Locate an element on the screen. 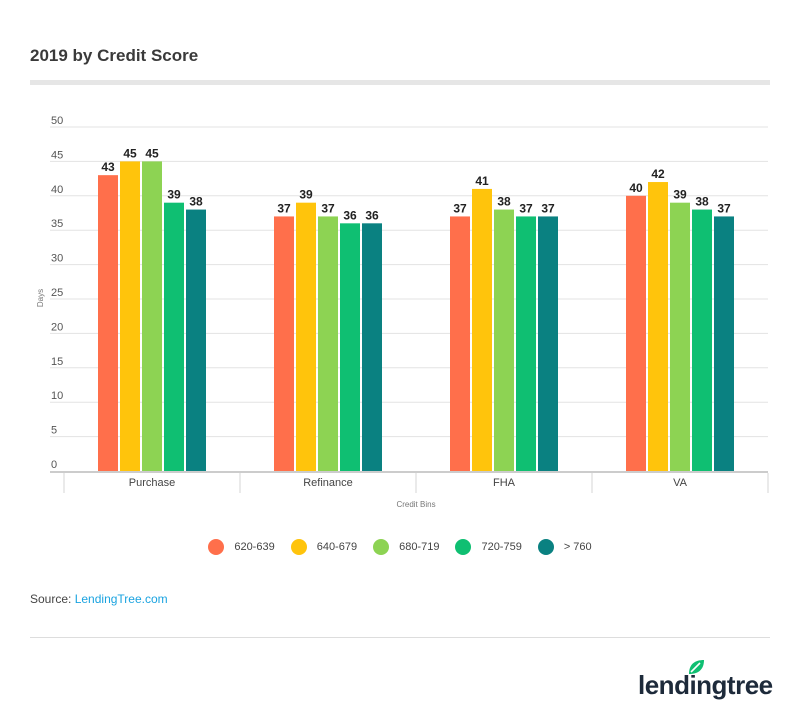  lendingtree-logo: lendingtree is located at coordinates (705, 680).